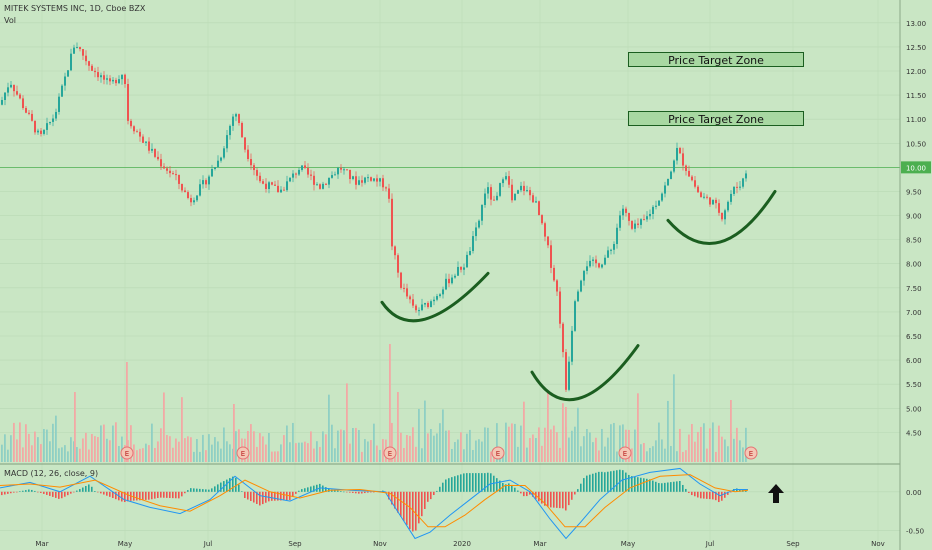 This screenshot has width=932, height=550. Describe the element at coordinates (914, 493) in the screenshot. I see `macd-tick-label: 0.00` at that location.